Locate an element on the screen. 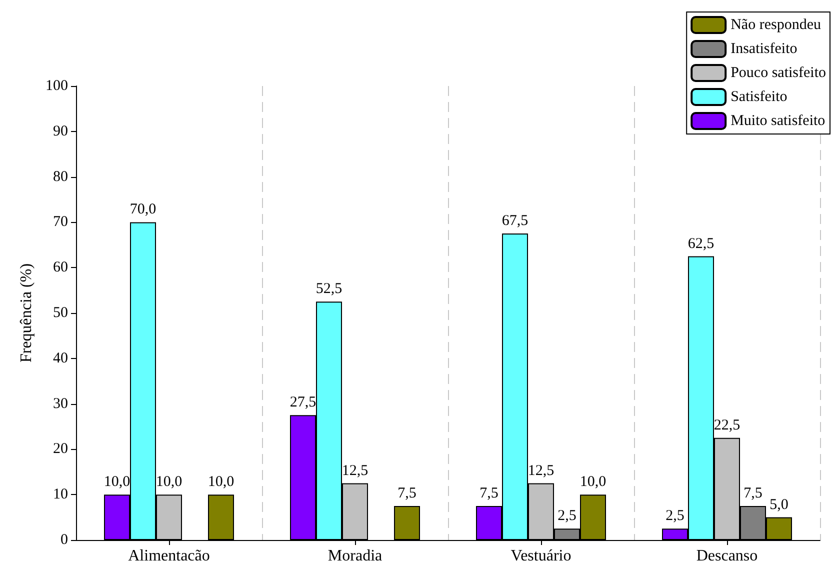 This screenshot has width=840, height=578. data-label: 70,0 is located at coordinates (143, 210).